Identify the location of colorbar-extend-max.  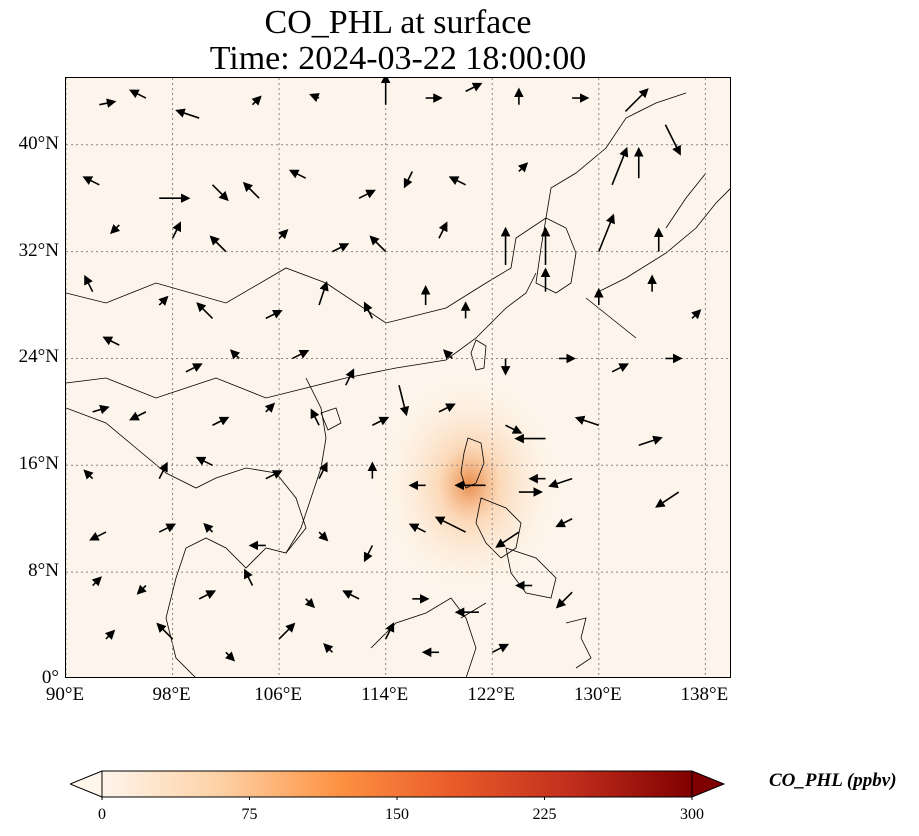
(708, 784).